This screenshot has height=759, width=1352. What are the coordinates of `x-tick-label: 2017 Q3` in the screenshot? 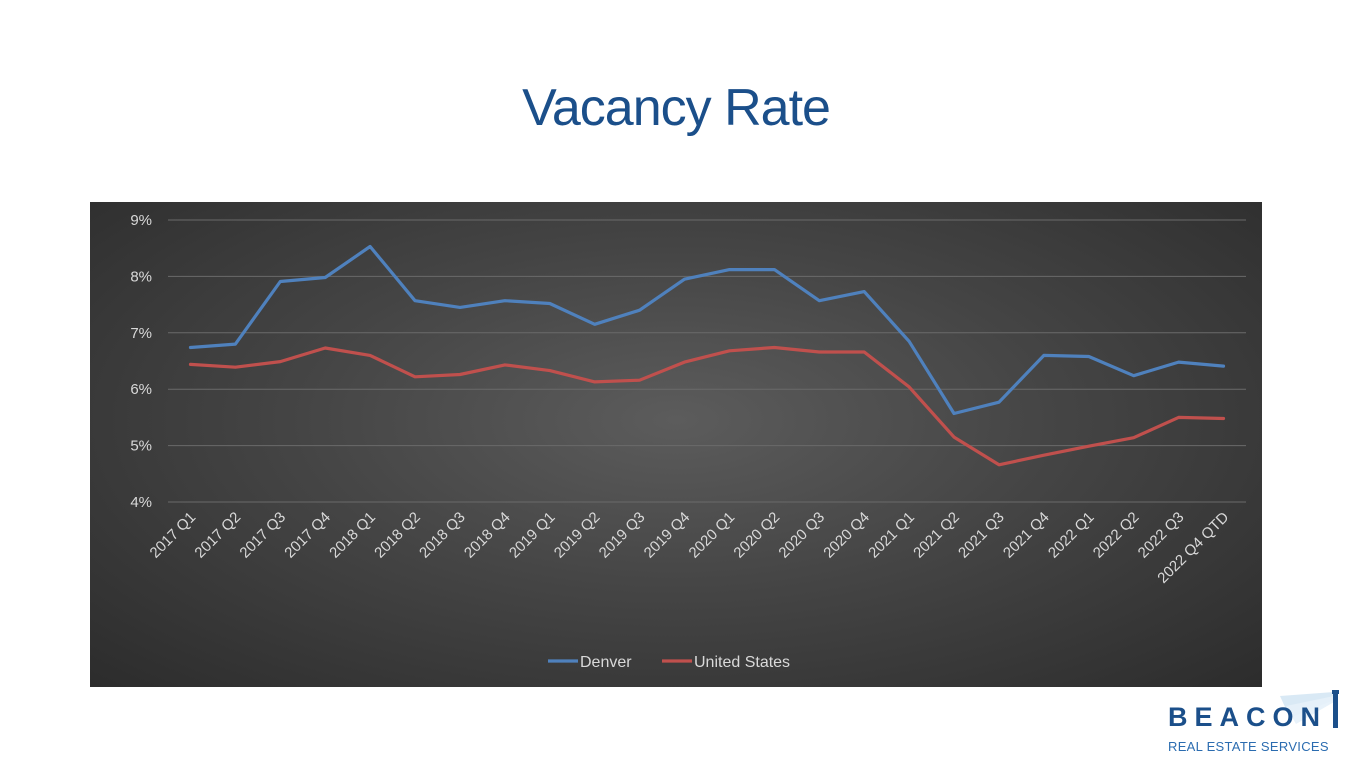 It's located at (262, 535).